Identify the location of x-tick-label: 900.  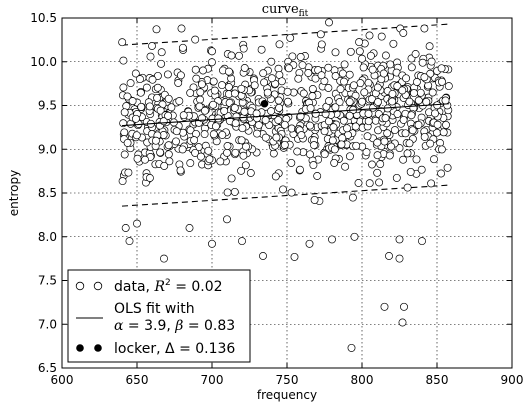
(512, 380).